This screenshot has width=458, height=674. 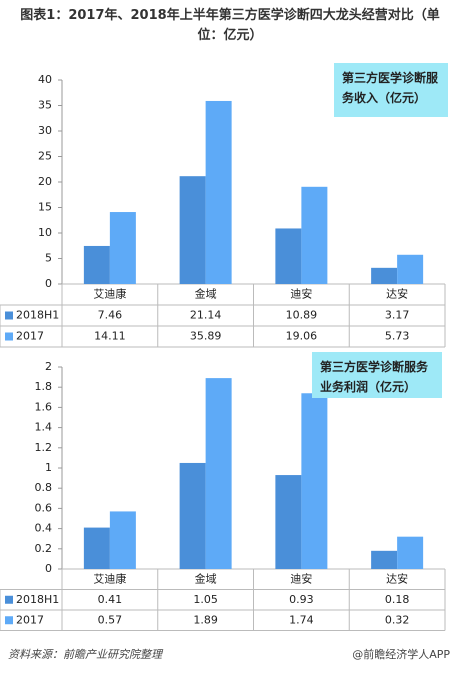 I want to click on table-value: 21.14, so click(x=206, y=315).